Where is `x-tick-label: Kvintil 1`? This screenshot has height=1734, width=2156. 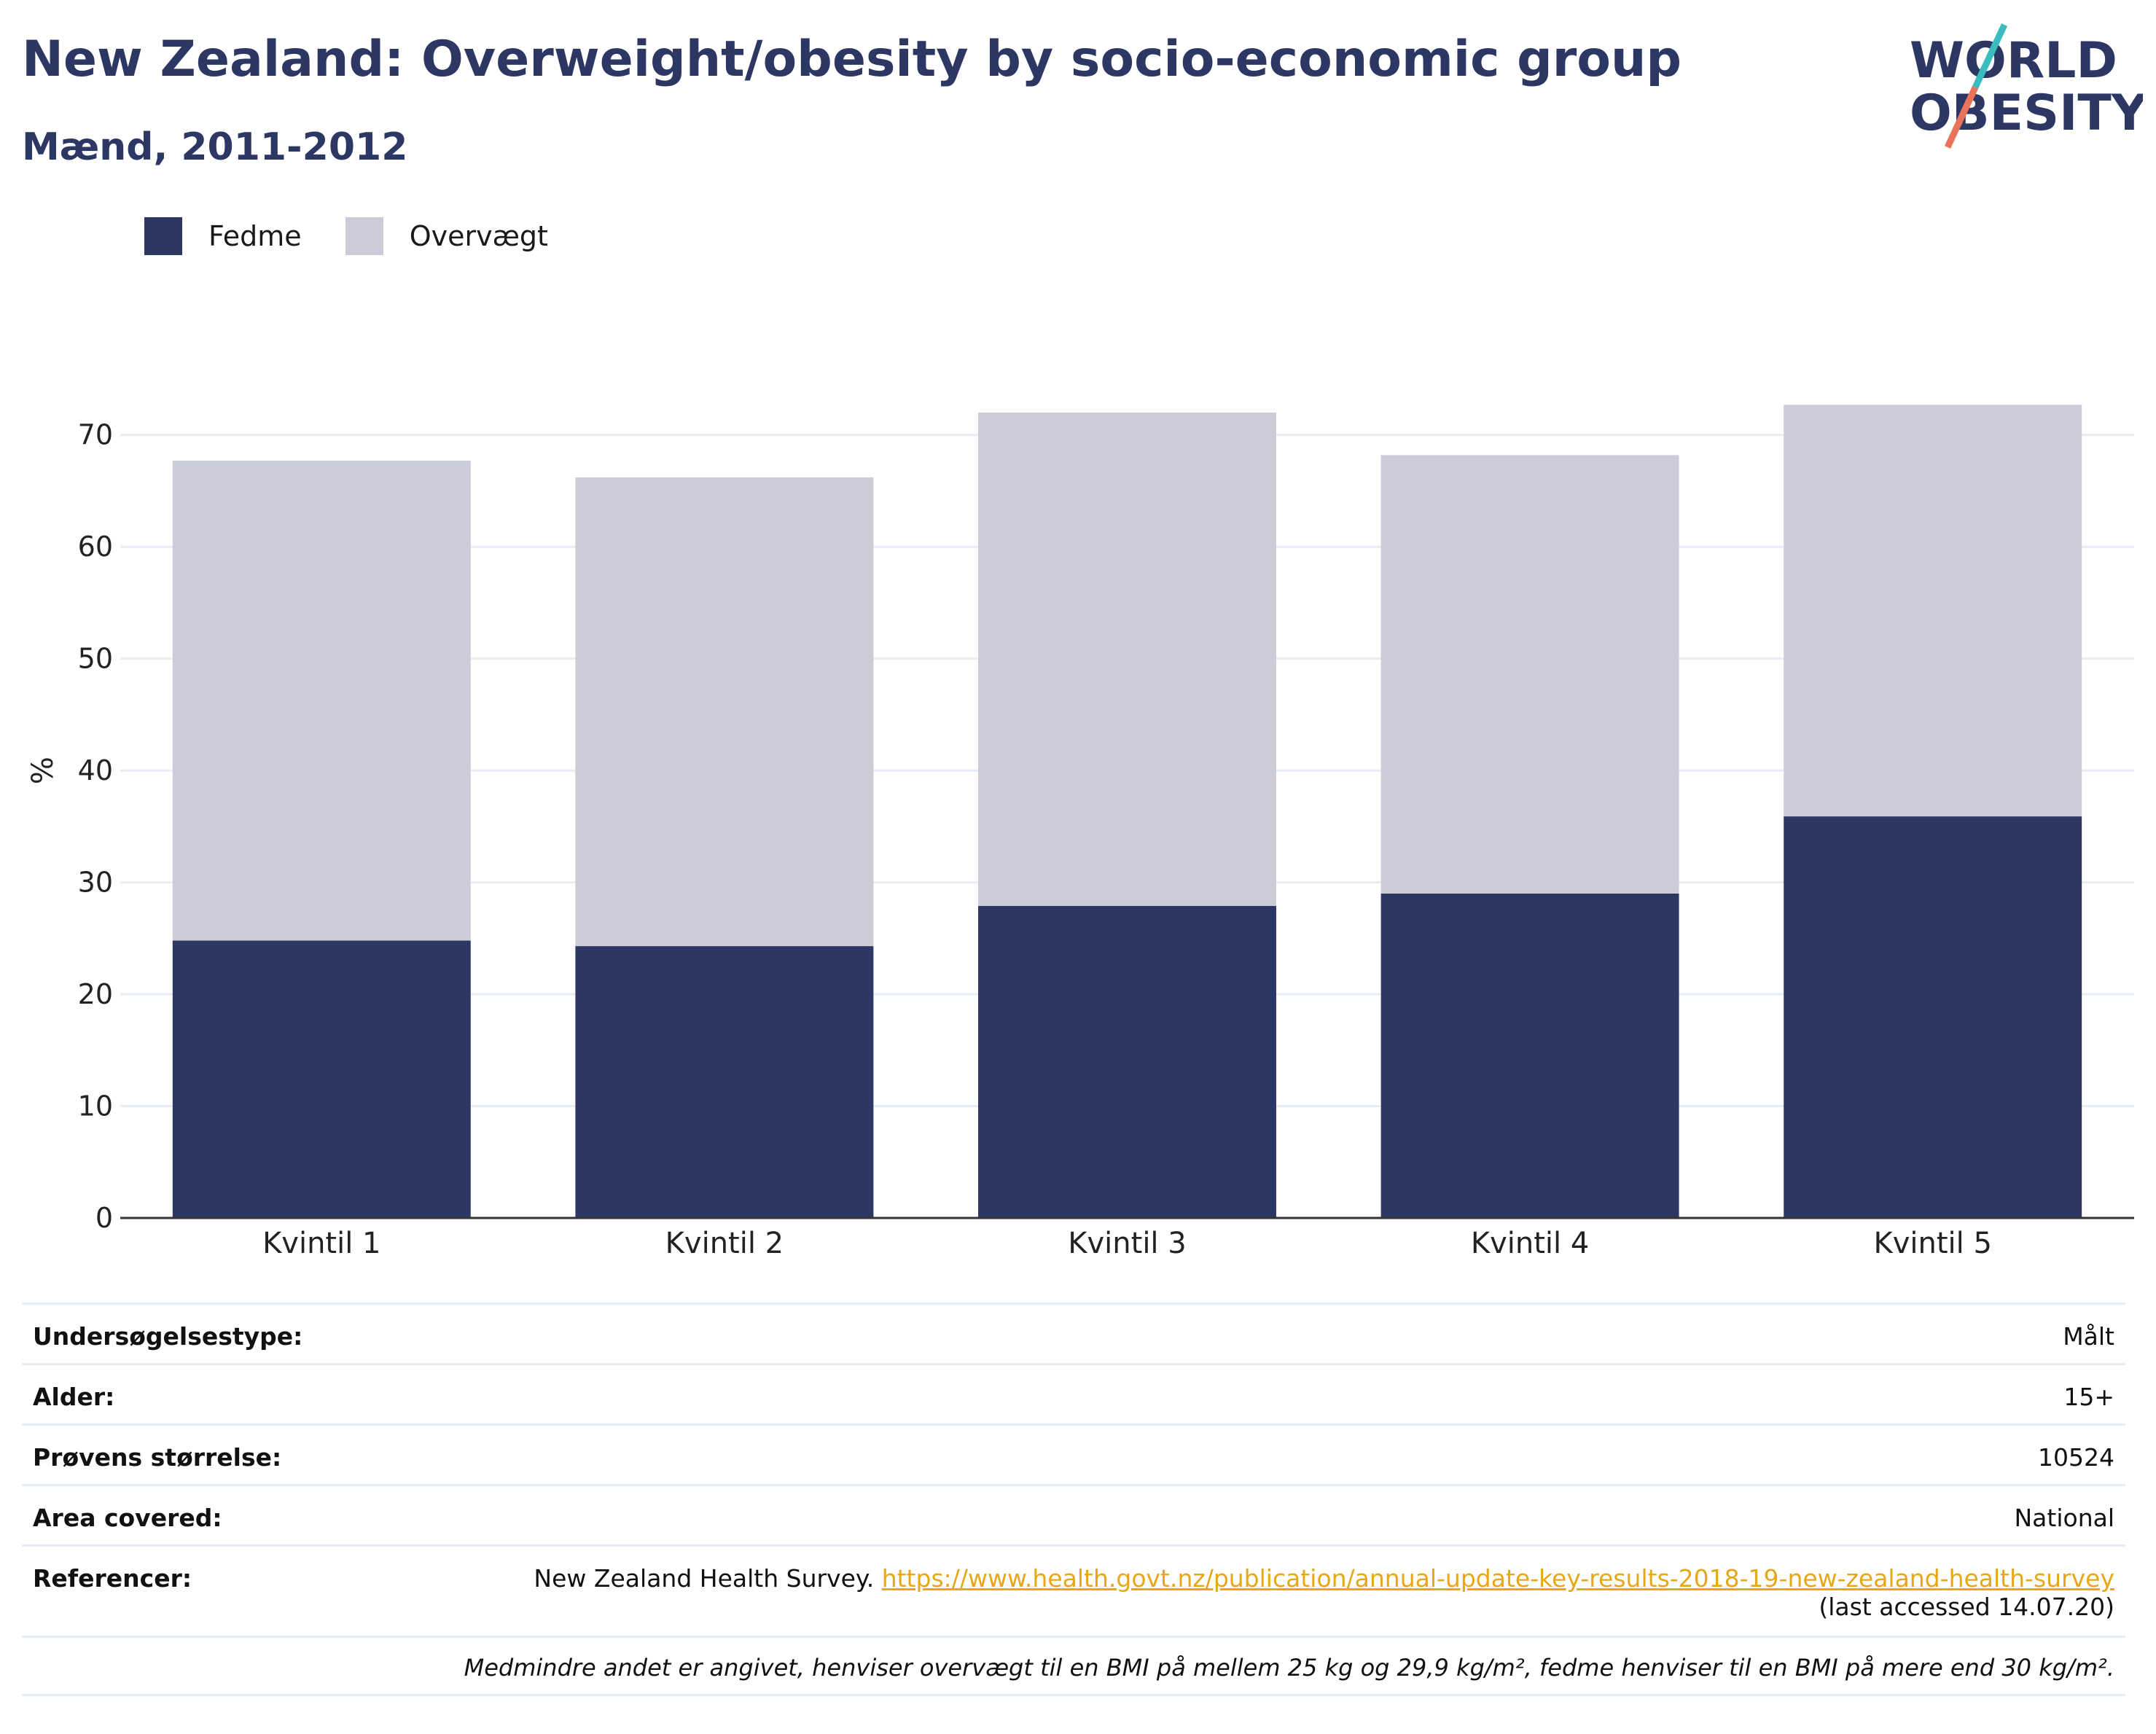
x-tick-label: Kvintil 1 is located at coordinates (321, 1243).